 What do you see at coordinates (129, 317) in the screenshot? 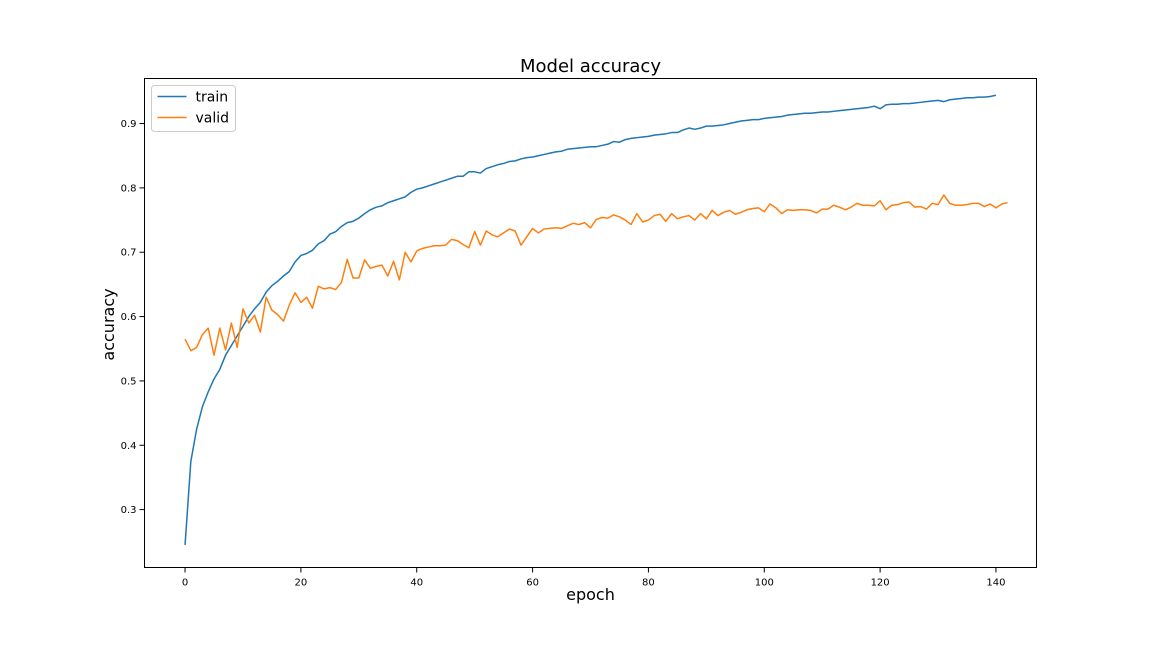
I see `y-tick-label: 0.6` at bounding box center [129, 317].